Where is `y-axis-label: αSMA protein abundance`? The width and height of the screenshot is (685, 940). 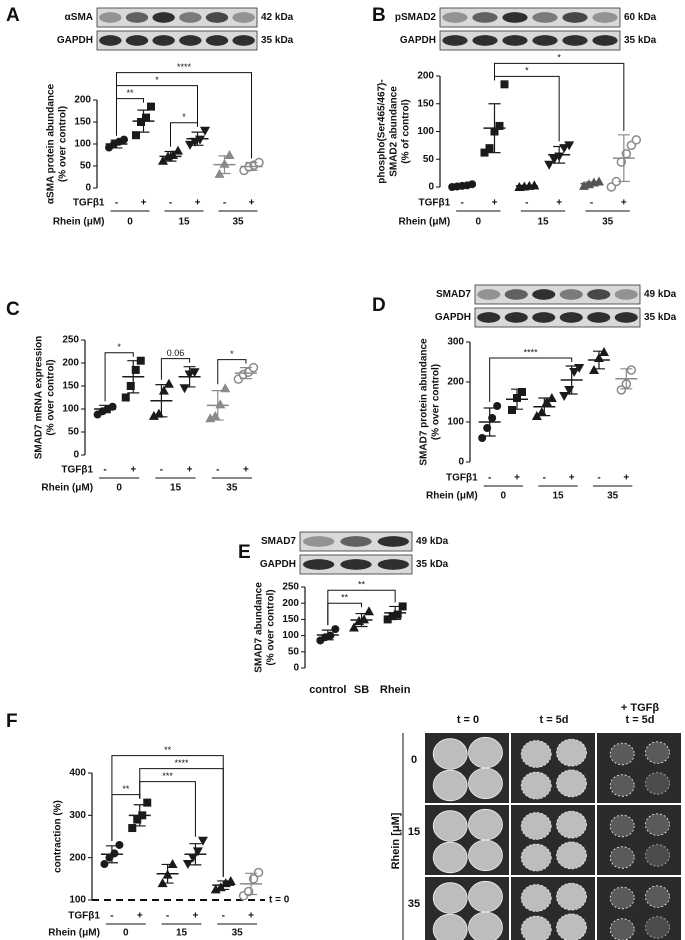 y-axis-label: αSMA protein abundance is located at coordinates (51, 143).